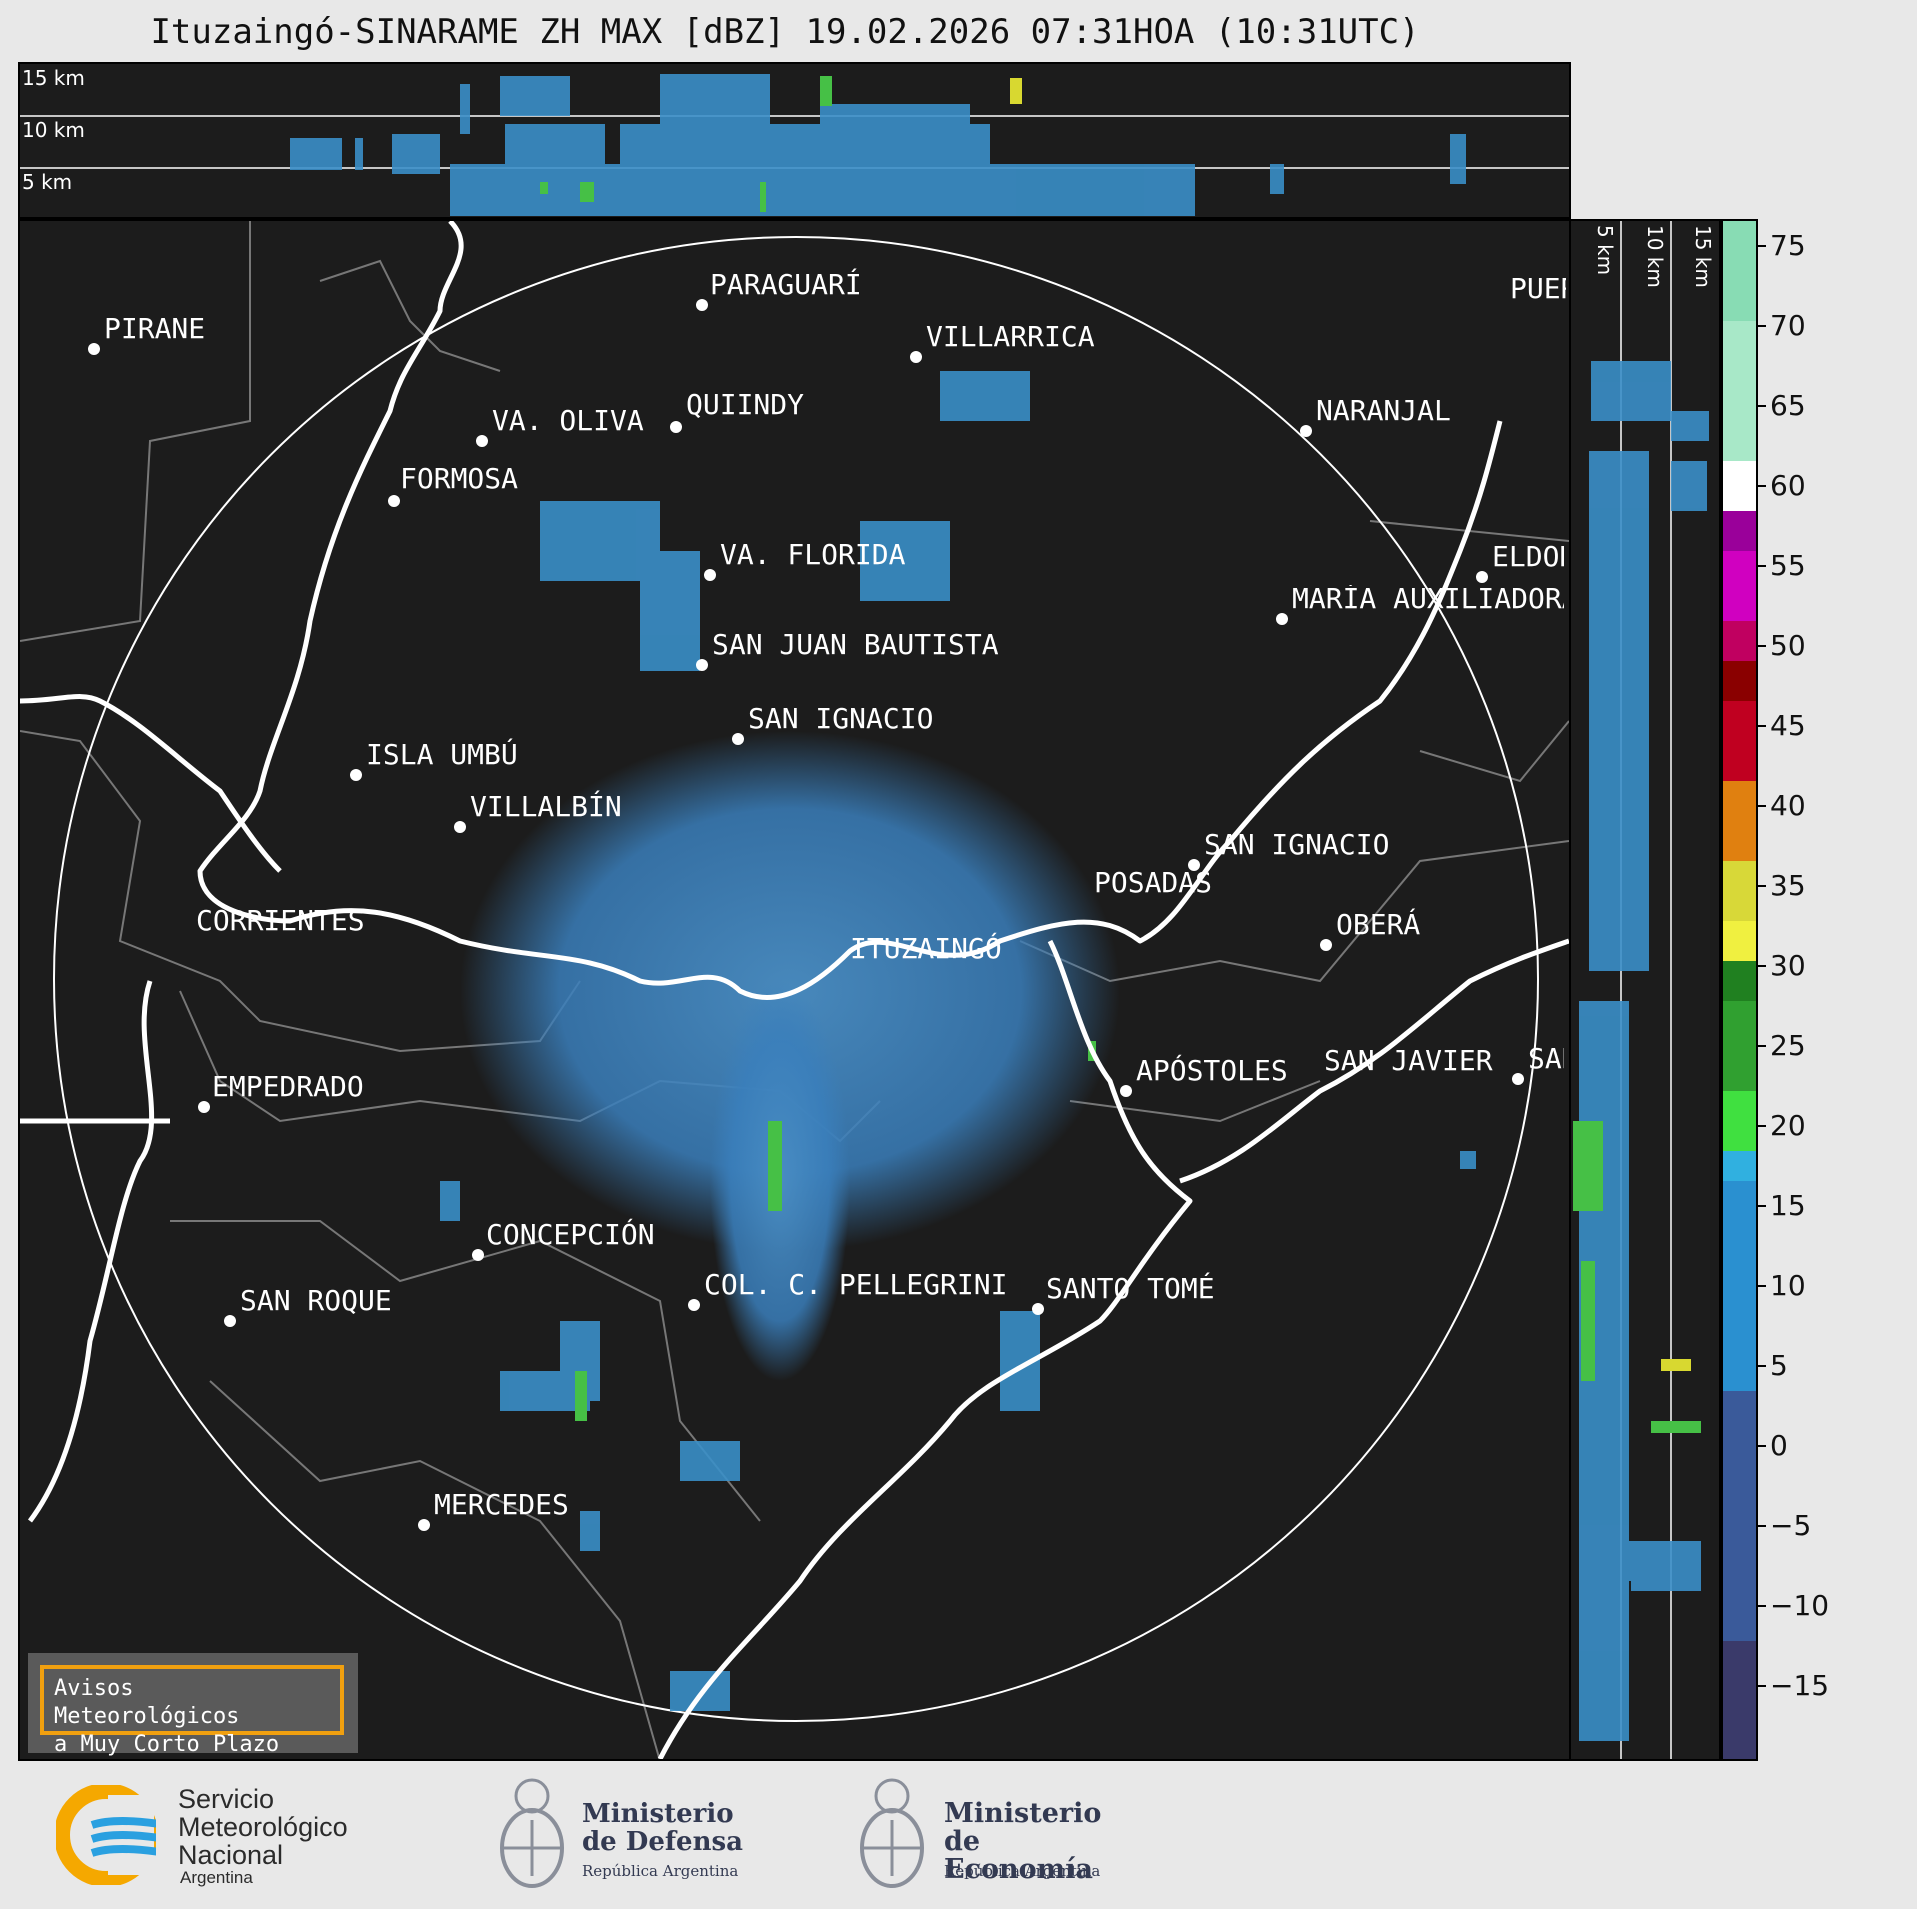 The width and height of the screenshot is (1917, 1909). What do you see at coordinates (1126, 1091) in the screenshot?
I see `city-dot-apostoles` at bounding box center [1126, 1091].